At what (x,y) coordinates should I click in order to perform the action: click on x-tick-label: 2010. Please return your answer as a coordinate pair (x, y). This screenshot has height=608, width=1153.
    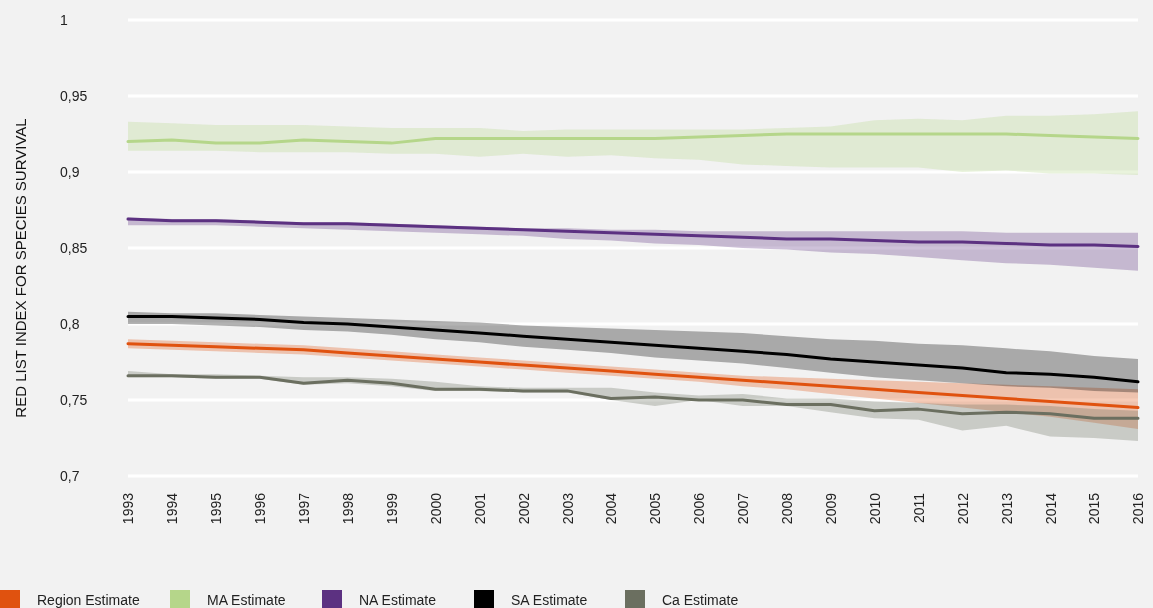
    Looking at the image, I should click on (874, 508).